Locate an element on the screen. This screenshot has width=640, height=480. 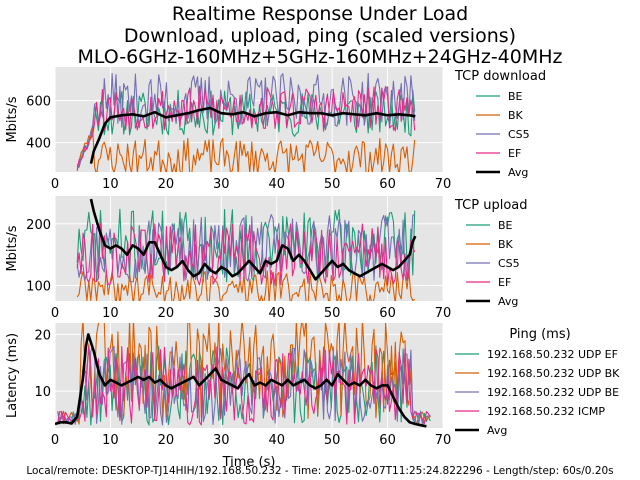
y-tick-label: 100 is located at coordinates (38, 287).